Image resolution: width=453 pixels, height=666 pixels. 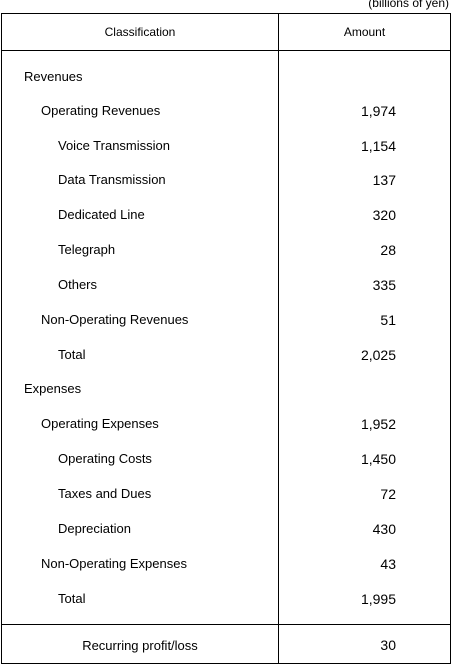 I want to click on table-row: Dedicated Line 320, so click(x=226, y=217).